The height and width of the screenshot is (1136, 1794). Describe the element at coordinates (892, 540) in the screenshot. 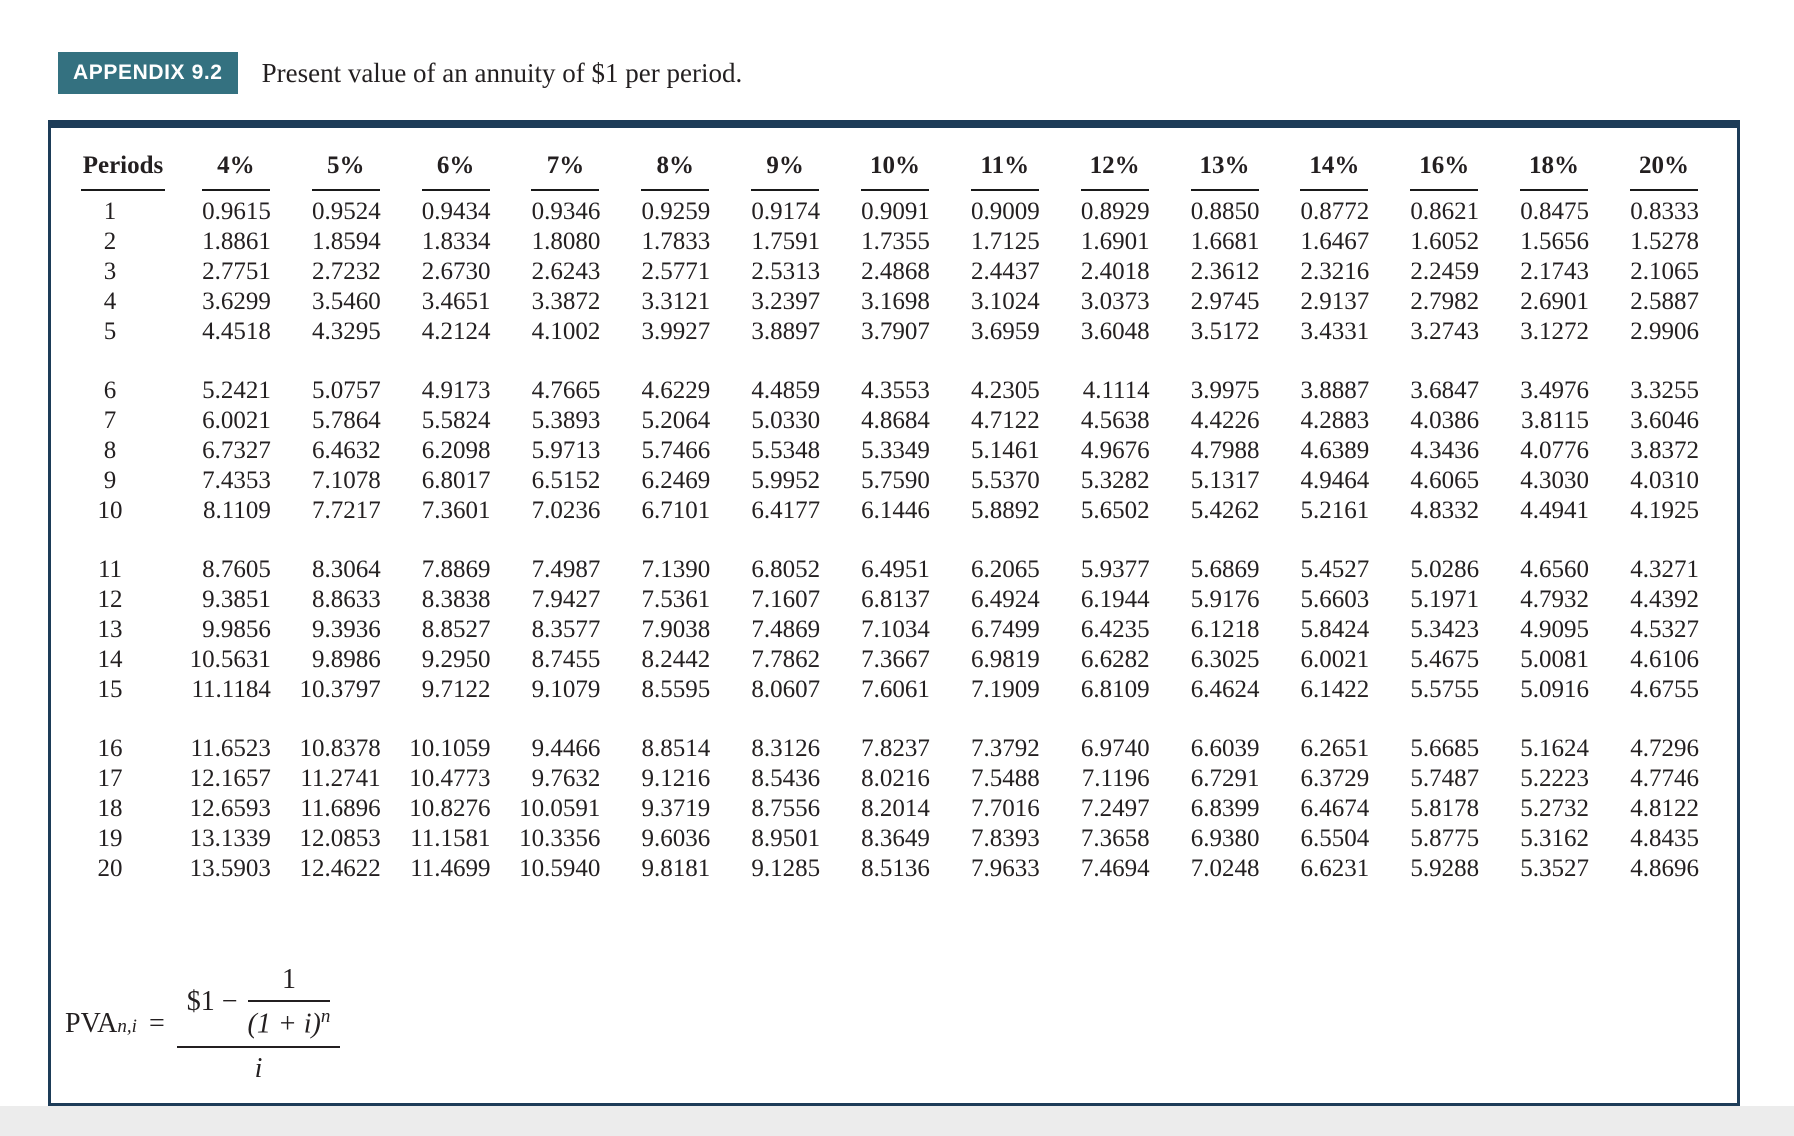

I see `group-spacer-cell` at that location.